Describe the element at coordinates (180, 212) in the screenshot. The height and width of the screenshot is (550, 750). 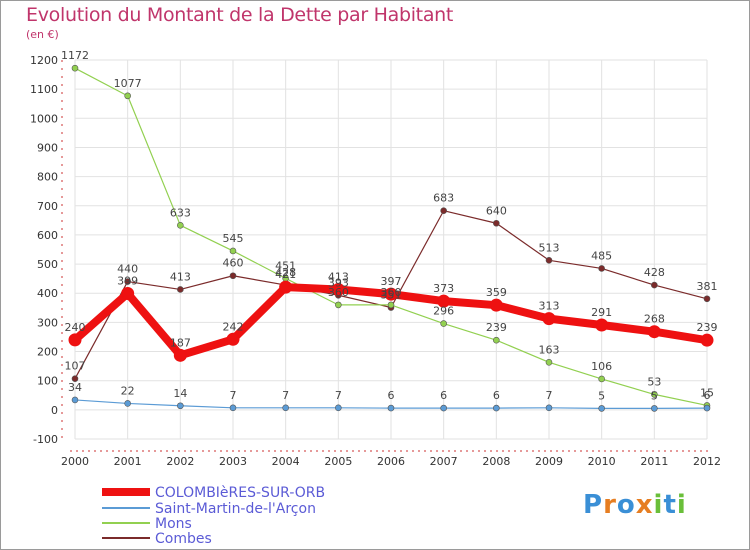
I see `data-label: 633` at that location.